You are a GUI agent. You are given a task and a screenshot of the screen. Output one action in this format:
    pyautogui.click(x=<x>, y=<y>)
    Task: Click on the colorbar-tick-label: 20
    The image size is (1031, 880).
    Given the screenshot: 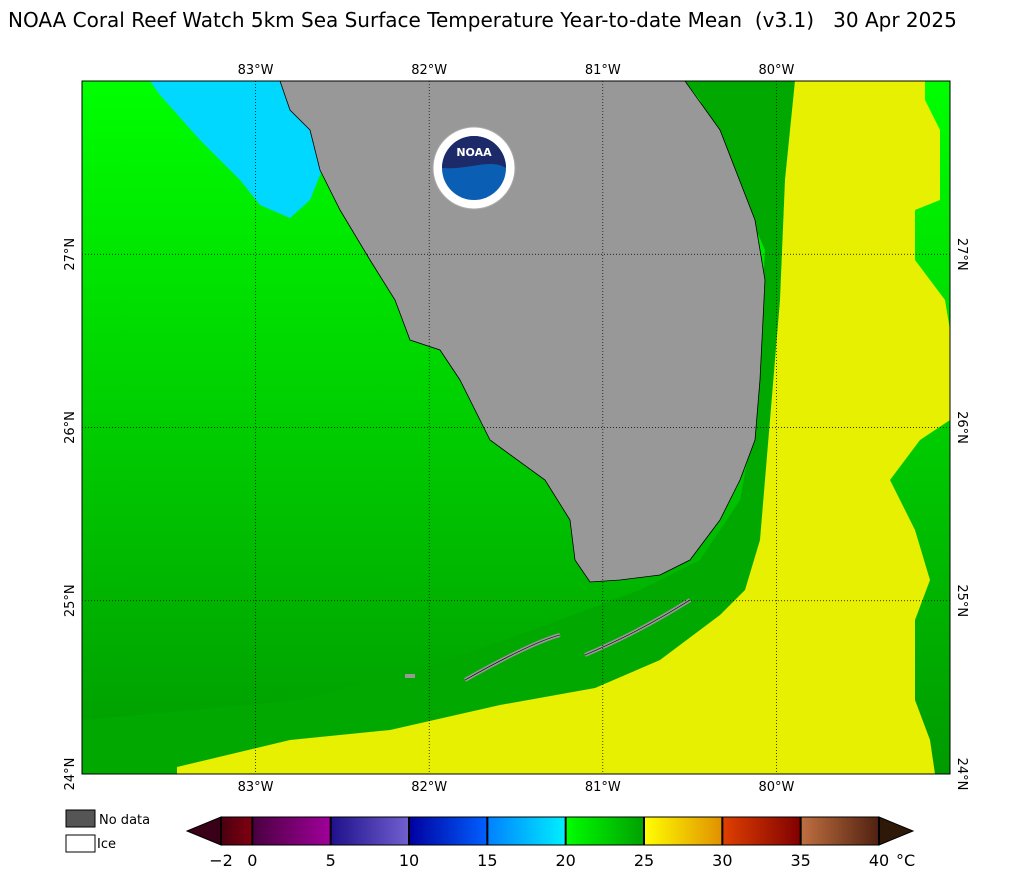 What is the action you would take?
    pyautogui.click(x=565, y=860)
    